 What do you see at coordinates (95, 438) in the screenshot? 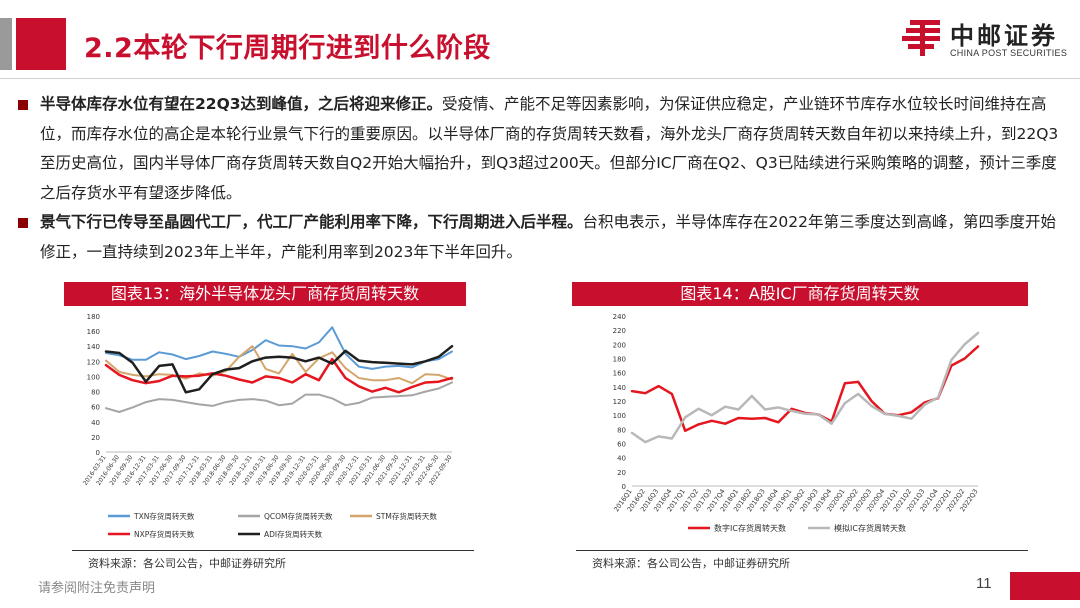
I see `chart1-y-tick-label: 20` at bounding box center [95, 438].